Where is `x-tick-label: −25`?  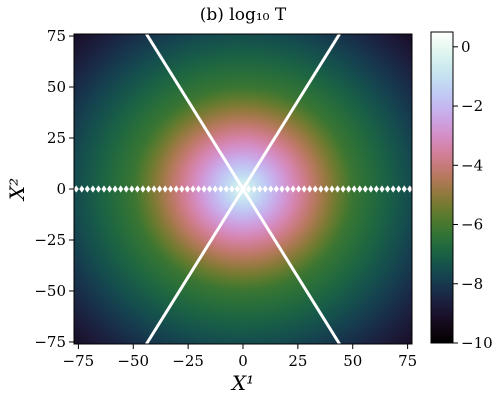 x-tick-label: −25 is located at coordinates (188, 361).